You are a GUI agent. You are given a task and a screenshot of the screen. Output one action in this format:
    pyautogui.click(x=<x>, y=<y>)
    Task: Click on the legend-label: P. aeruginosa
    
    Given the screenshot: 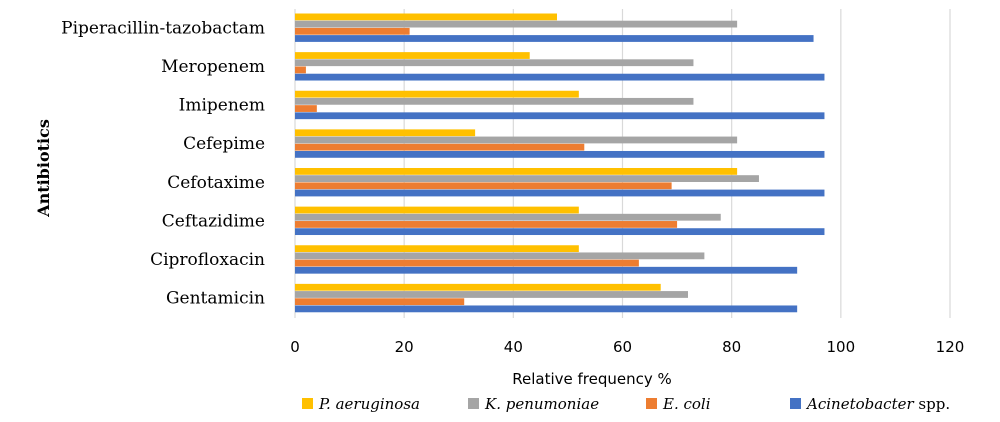 What is the action you would take?
    pyautogui.click(x=369, y=404)
    